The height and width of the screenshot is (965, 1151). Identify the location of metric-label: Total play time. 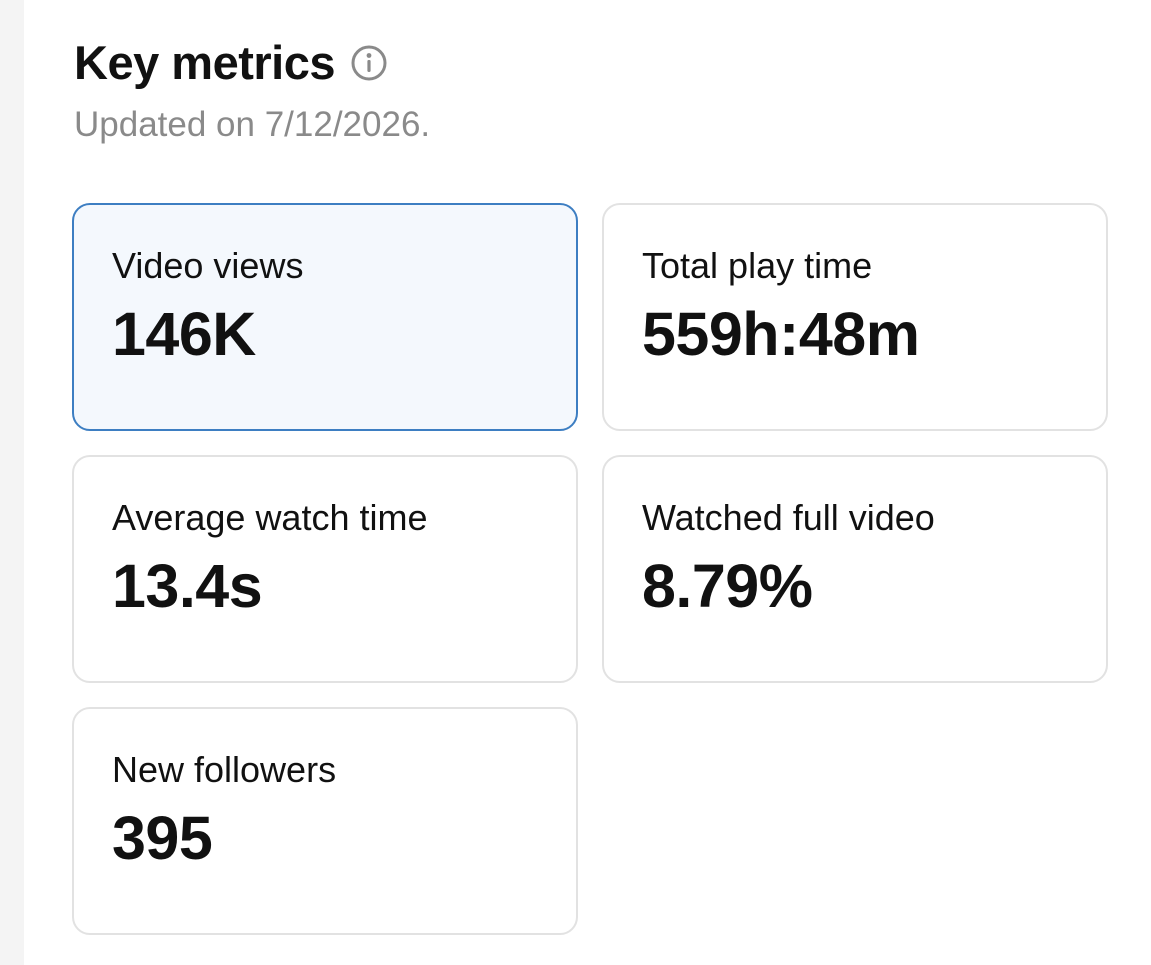
(757, 265).